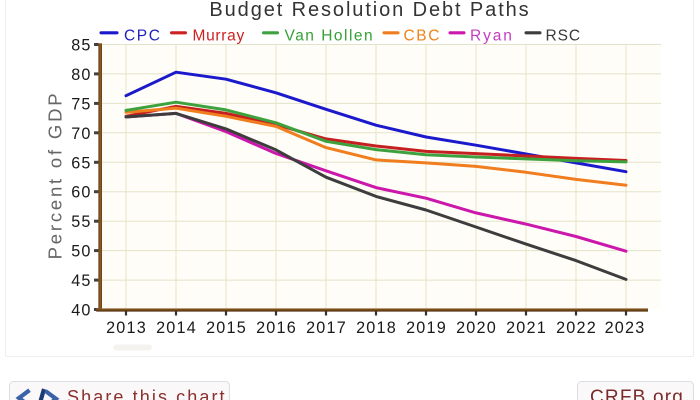  What do you see at coordinates (55, 175) in the screenshot?
I see `svg-text: Percent of GDP` at bounding box center [55, 175].